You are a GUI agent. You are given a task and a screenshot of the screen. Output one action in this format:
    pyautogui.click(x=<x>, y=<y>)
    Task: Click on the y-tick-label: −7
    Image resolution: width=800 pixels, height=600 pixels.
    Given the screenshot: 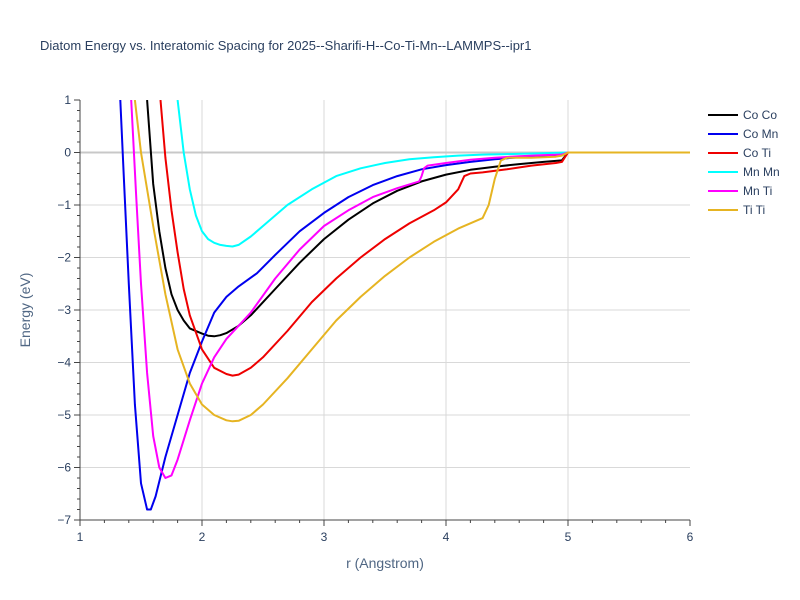 What is the action you would take?
    pyautogui.click(x=64, y=520)
    